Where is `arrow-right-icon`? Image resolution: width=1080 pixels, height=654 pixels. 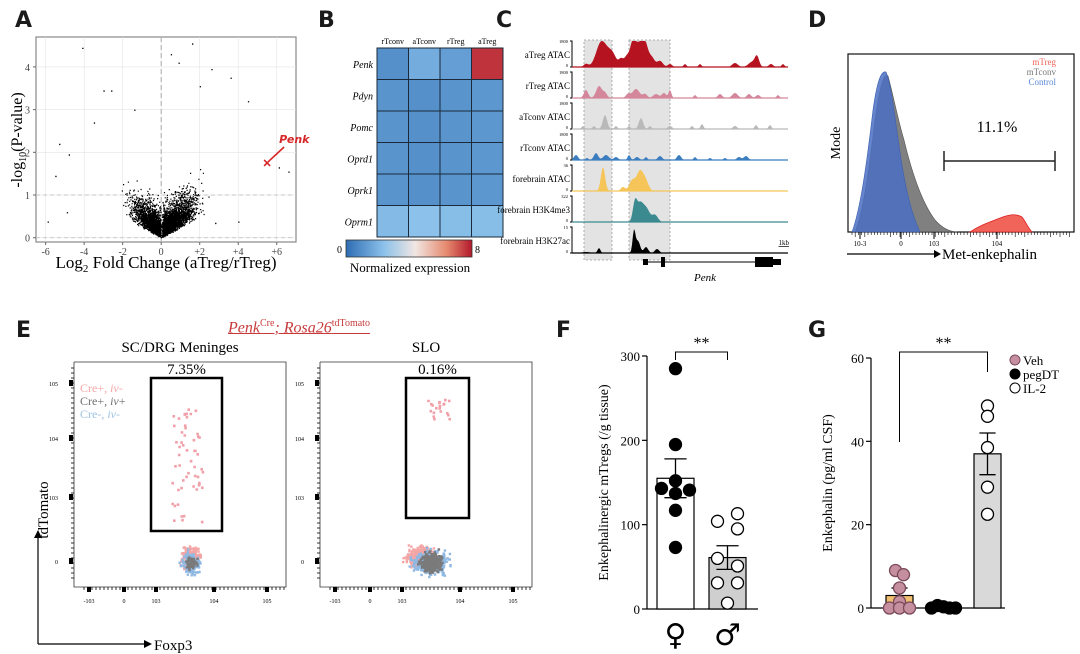
arrow-right-icon is located at coordinates (148, 644).